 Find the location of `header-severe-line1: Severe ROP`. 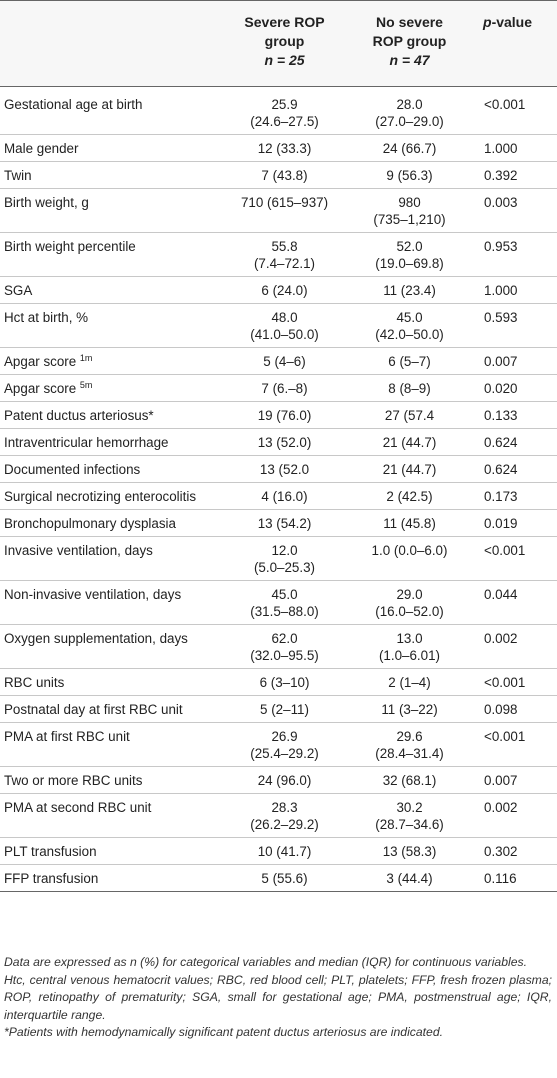

header-severe-line1: Severe ROP is located at coordinates (284, 22).